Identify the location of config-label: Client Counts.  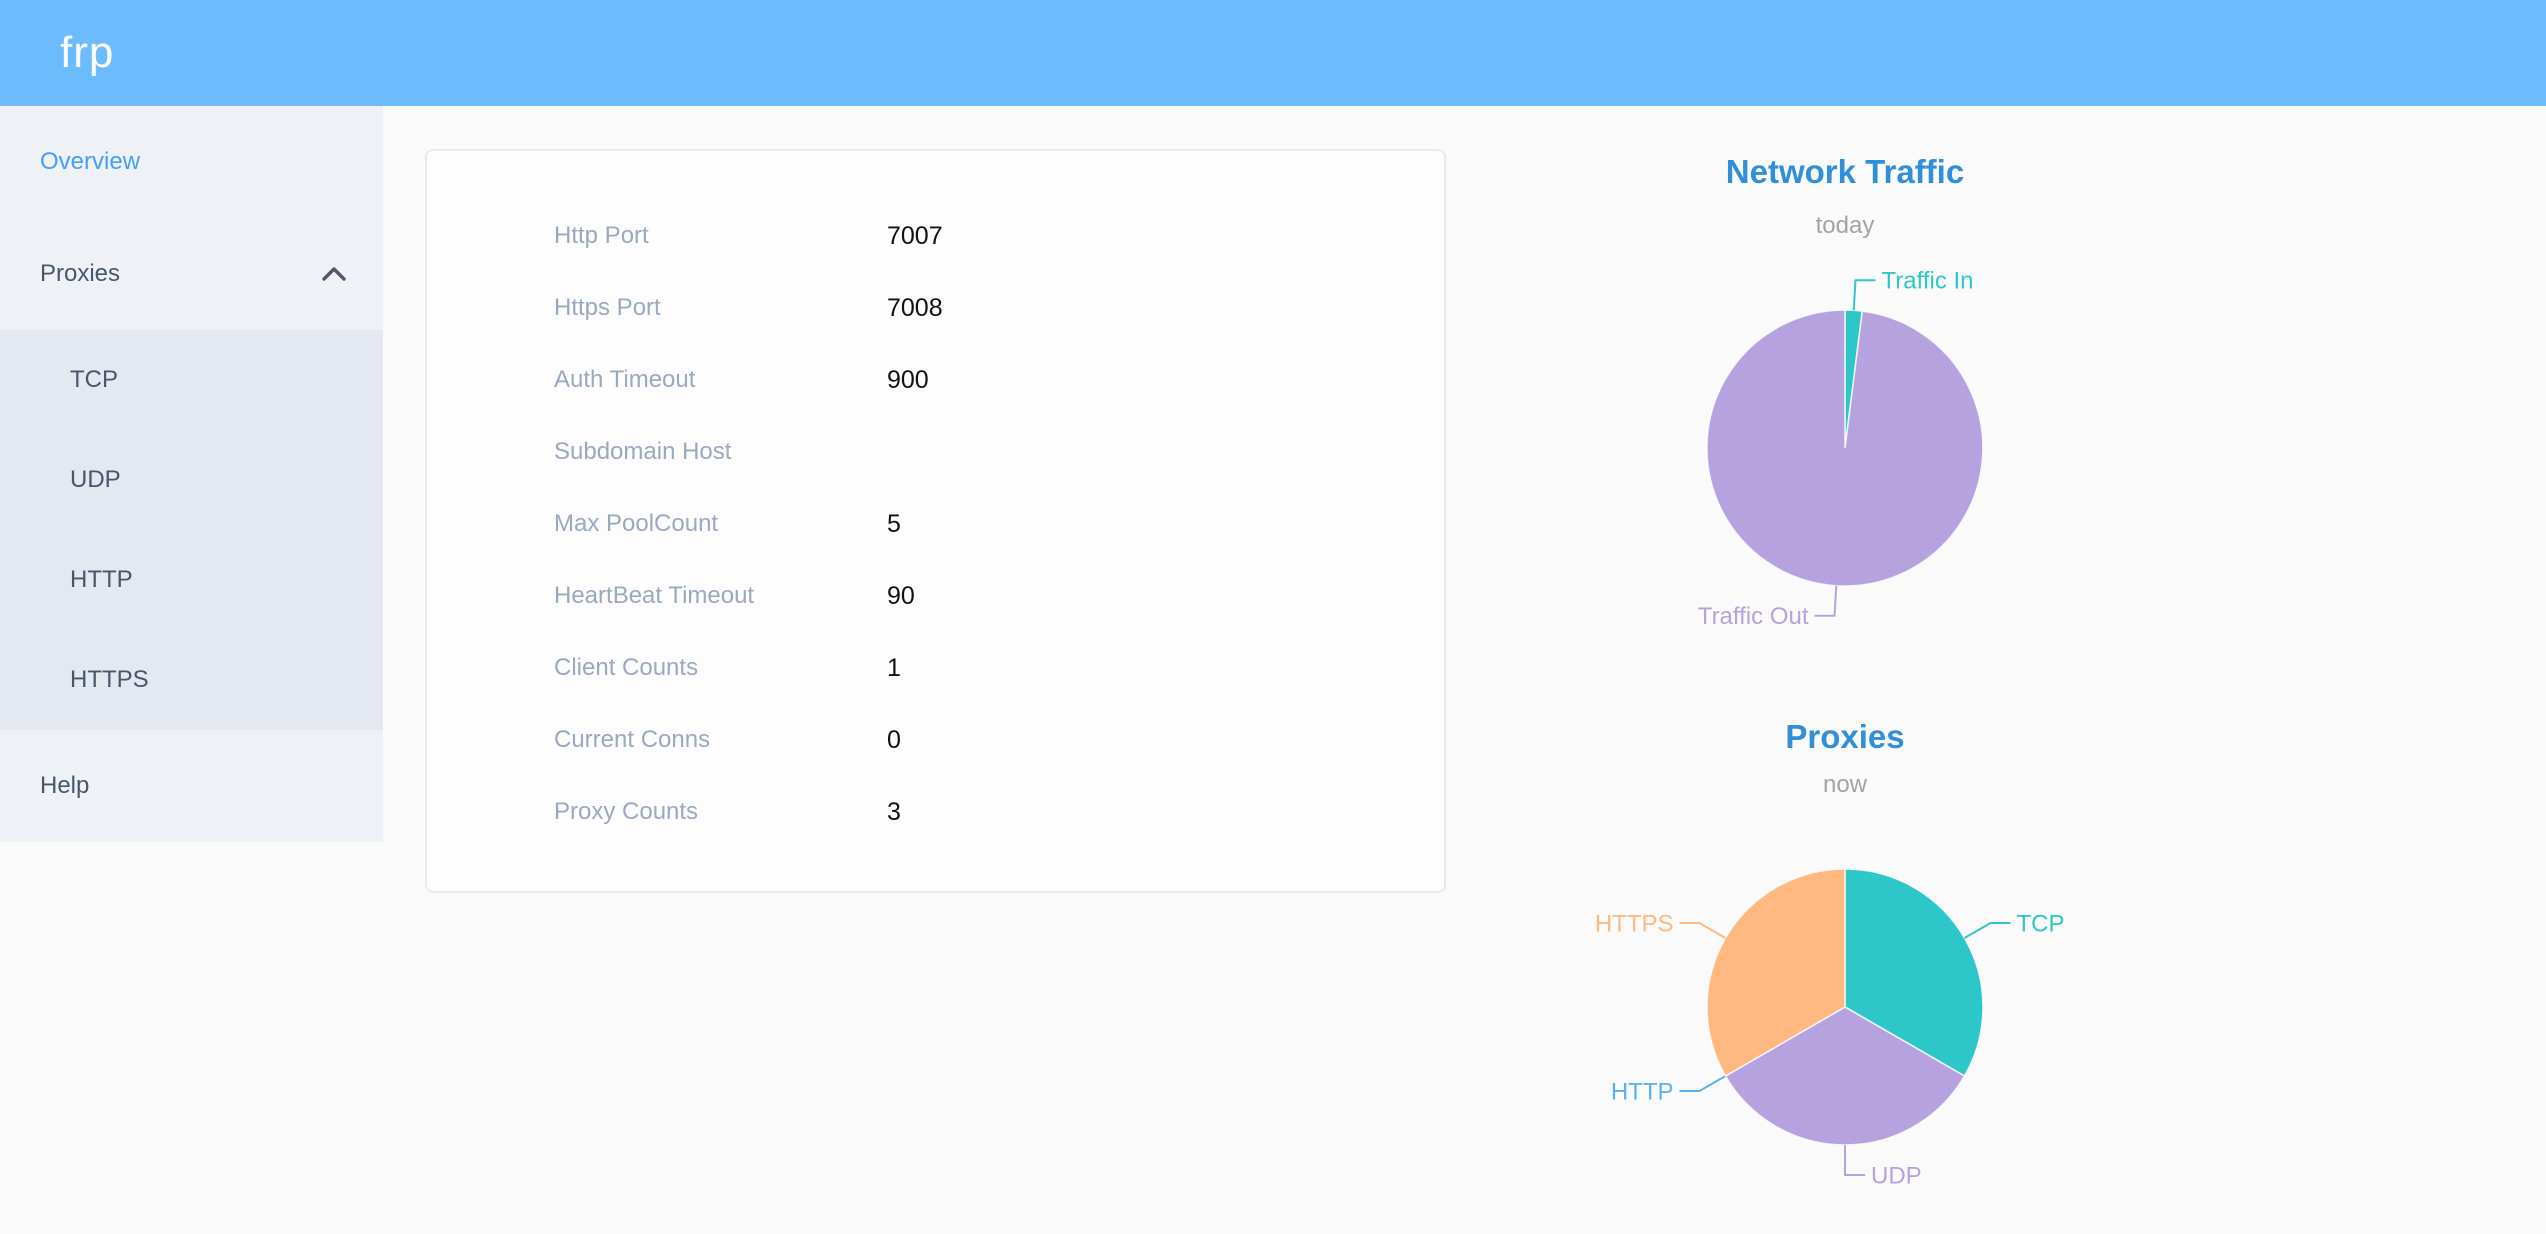
(626, 667).